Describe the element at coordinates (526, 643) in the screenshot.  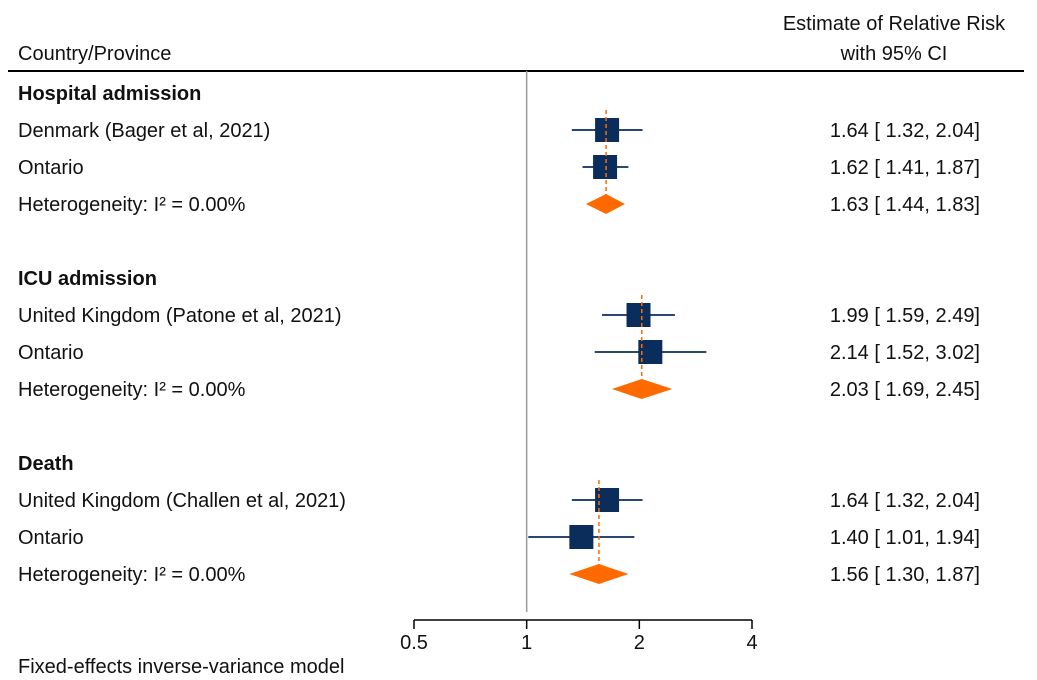
I see `x-tick-label: 1` at that location.